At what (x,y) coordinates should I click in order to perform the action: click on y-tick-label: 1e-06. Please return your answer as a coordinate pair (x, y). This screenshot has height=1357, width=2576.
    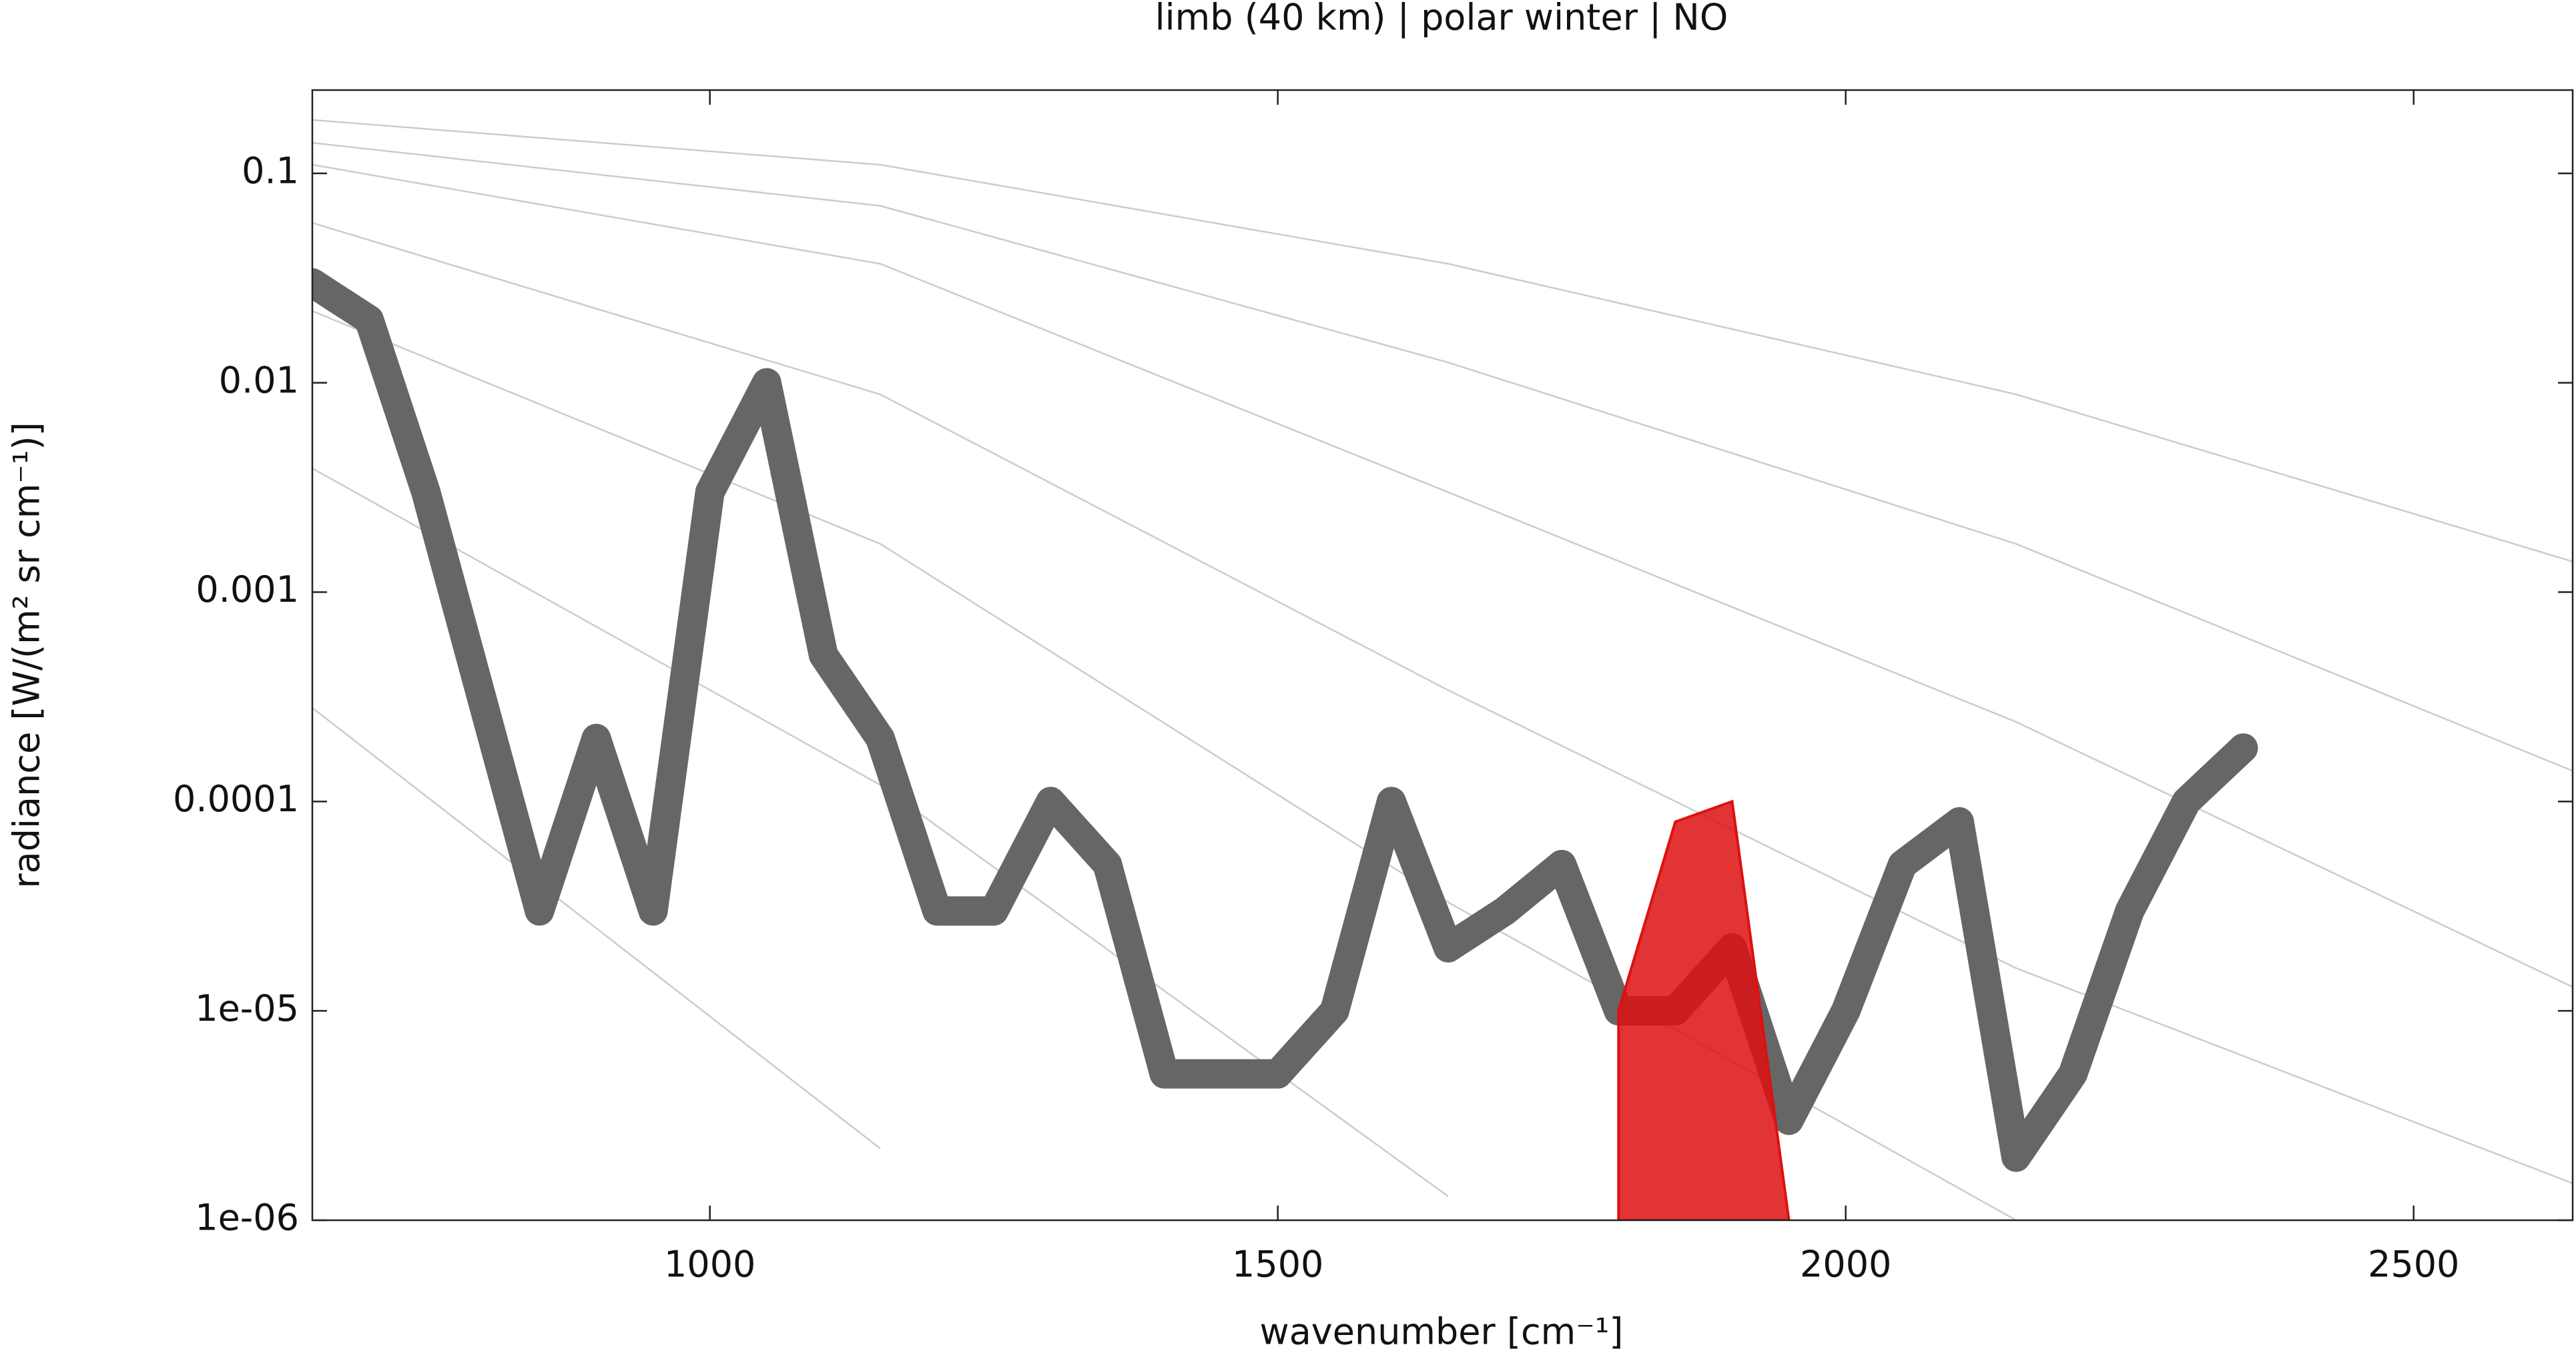
    Looking at the image, I should click on (247, 1218).